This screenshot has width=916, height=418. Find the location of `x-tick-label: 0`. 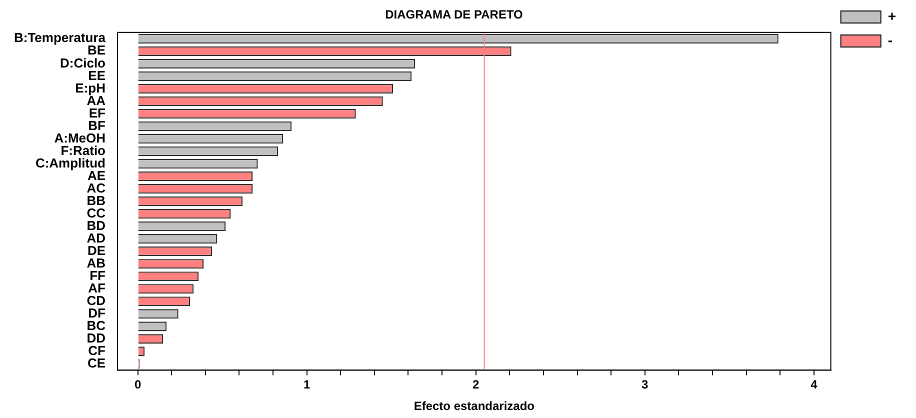

x-tick-label: 0 is located at coordinates (138, 385).